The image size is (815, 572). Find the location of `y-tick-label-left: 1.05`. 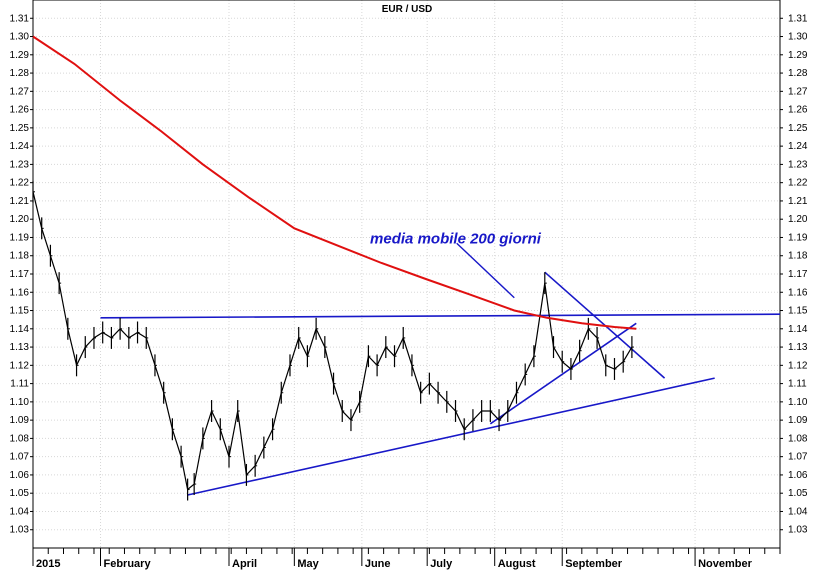

y-tick-label-left: 1.05 is located at coordinates (20, 493).